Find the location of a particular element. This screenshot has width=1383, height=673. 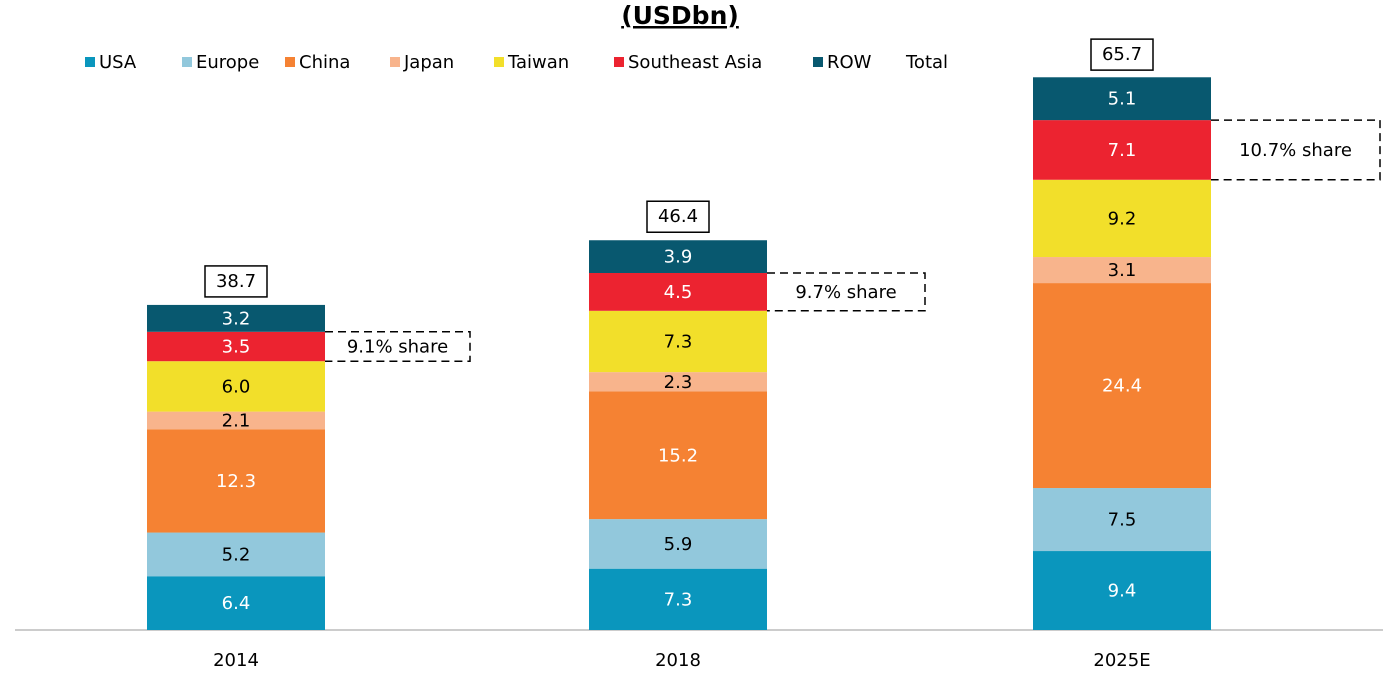

data-label: 5.2 is located at coordinates (236, 554).